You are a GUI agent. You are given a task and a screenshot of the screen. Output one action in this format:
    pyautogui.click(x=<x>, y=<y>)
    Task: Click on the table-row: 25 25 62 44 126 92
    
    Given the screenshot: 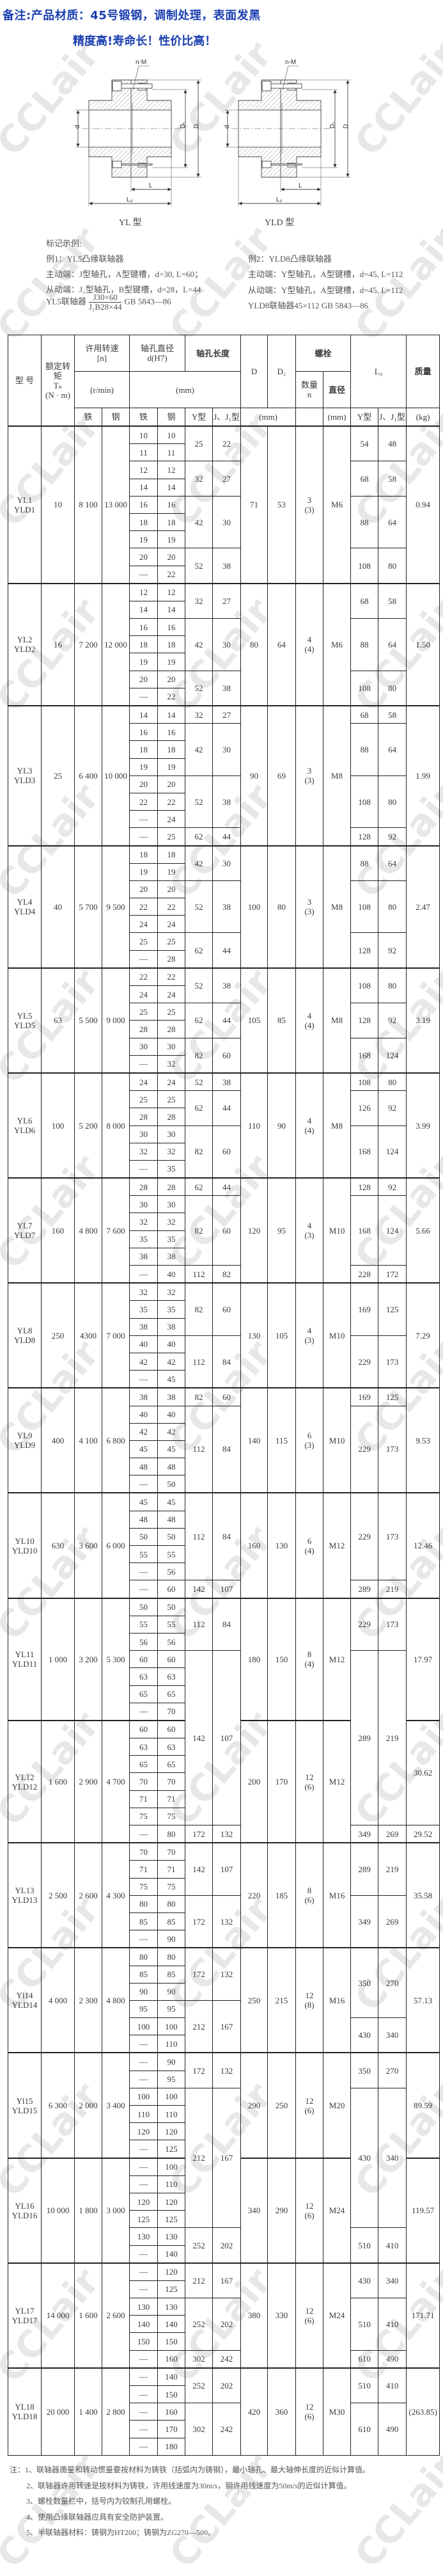 What is the action you would take?
    pyautogui.click(x=224, y=1108)
    